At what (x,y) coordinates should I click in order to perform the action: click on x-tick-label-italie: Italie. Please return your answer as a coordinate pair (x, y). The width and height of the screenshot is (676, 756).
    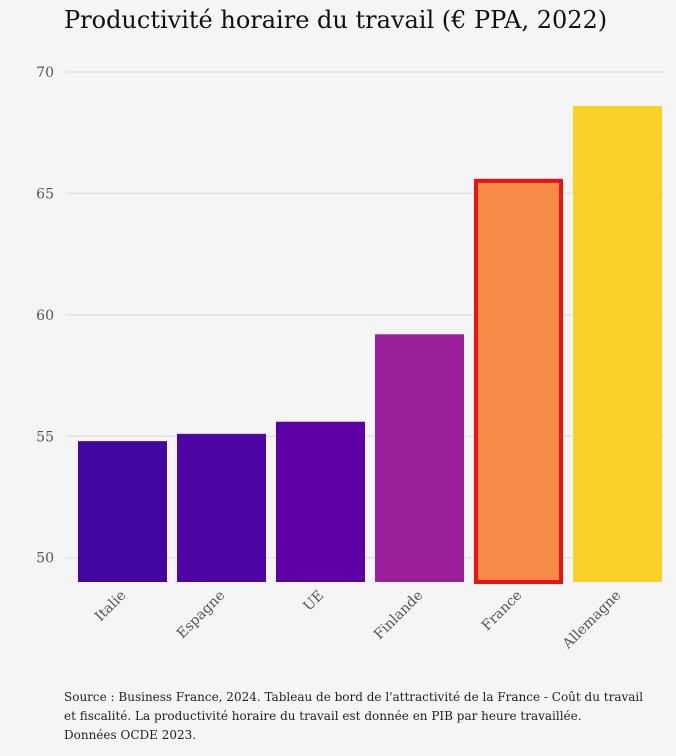
    Looking at the image, I should click on (110, 606).